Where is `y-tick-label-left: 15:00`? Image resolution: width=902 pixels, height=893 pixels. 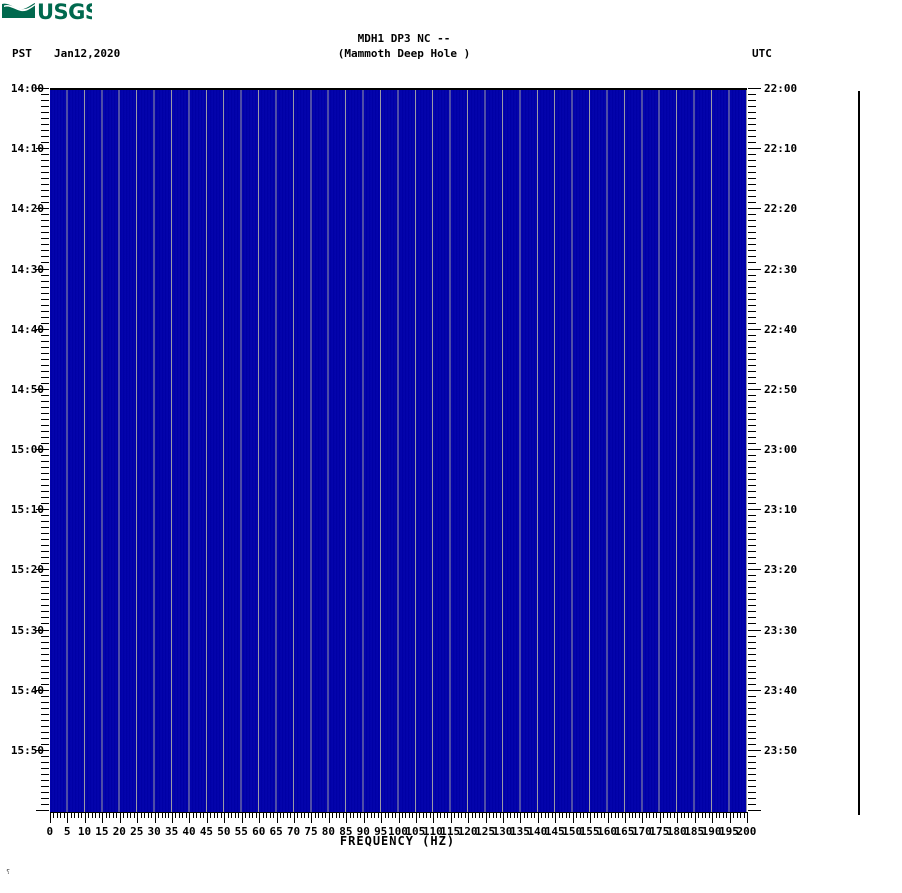
y-tick-label-left: 15:00 is located at coordinates (27, 449).